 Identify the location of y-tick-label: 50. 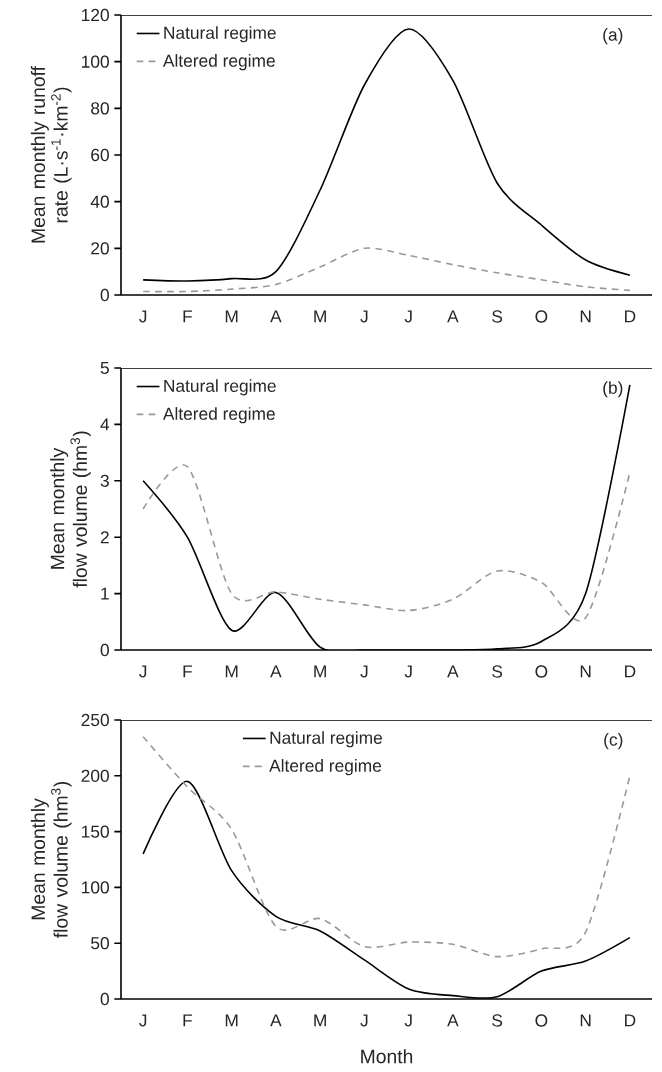
(100, 943).